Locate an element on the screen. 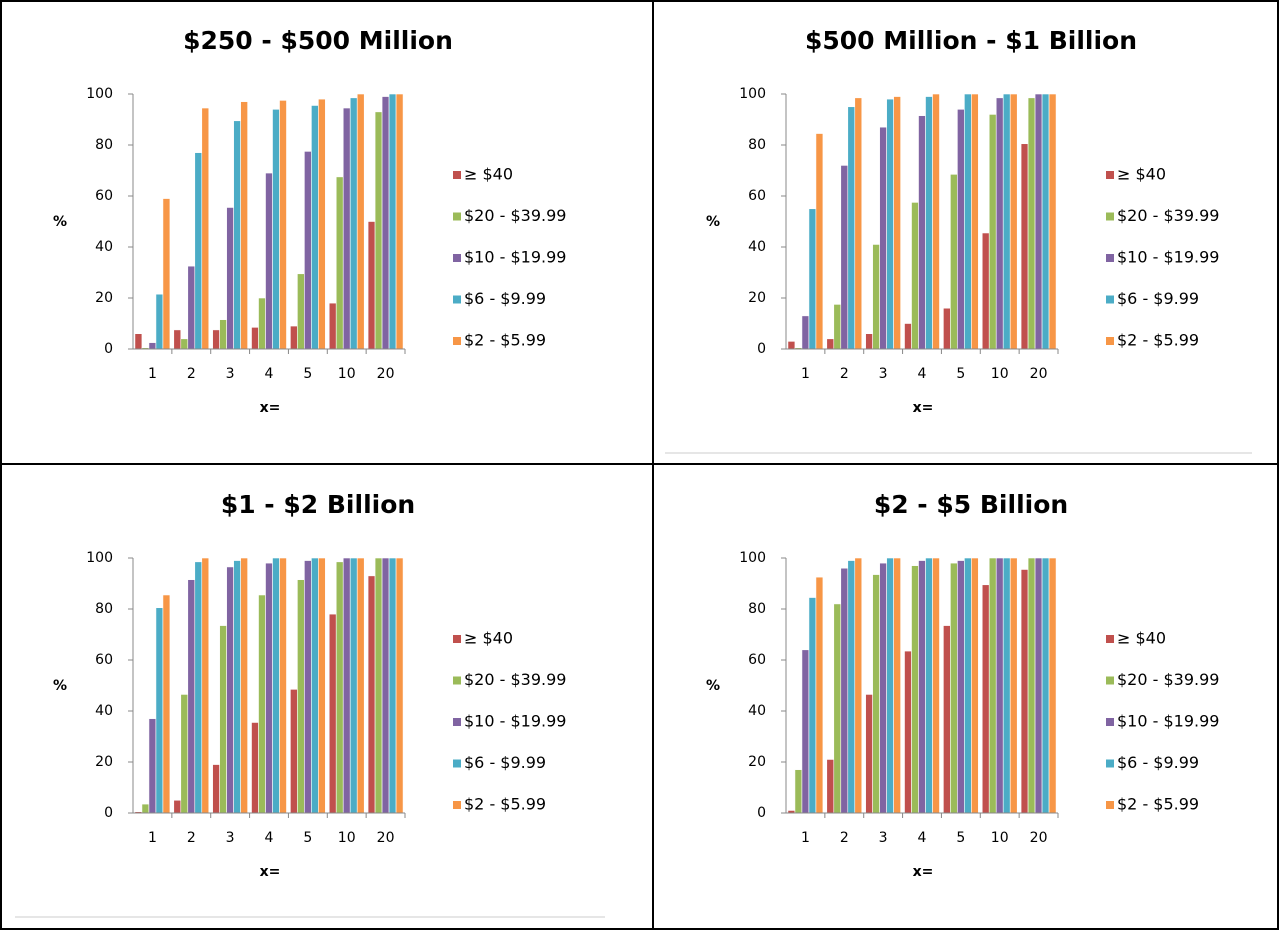 This screenshot has width=1279, height=930. x-tick-label: 5 is located at coordinates (960, 838).